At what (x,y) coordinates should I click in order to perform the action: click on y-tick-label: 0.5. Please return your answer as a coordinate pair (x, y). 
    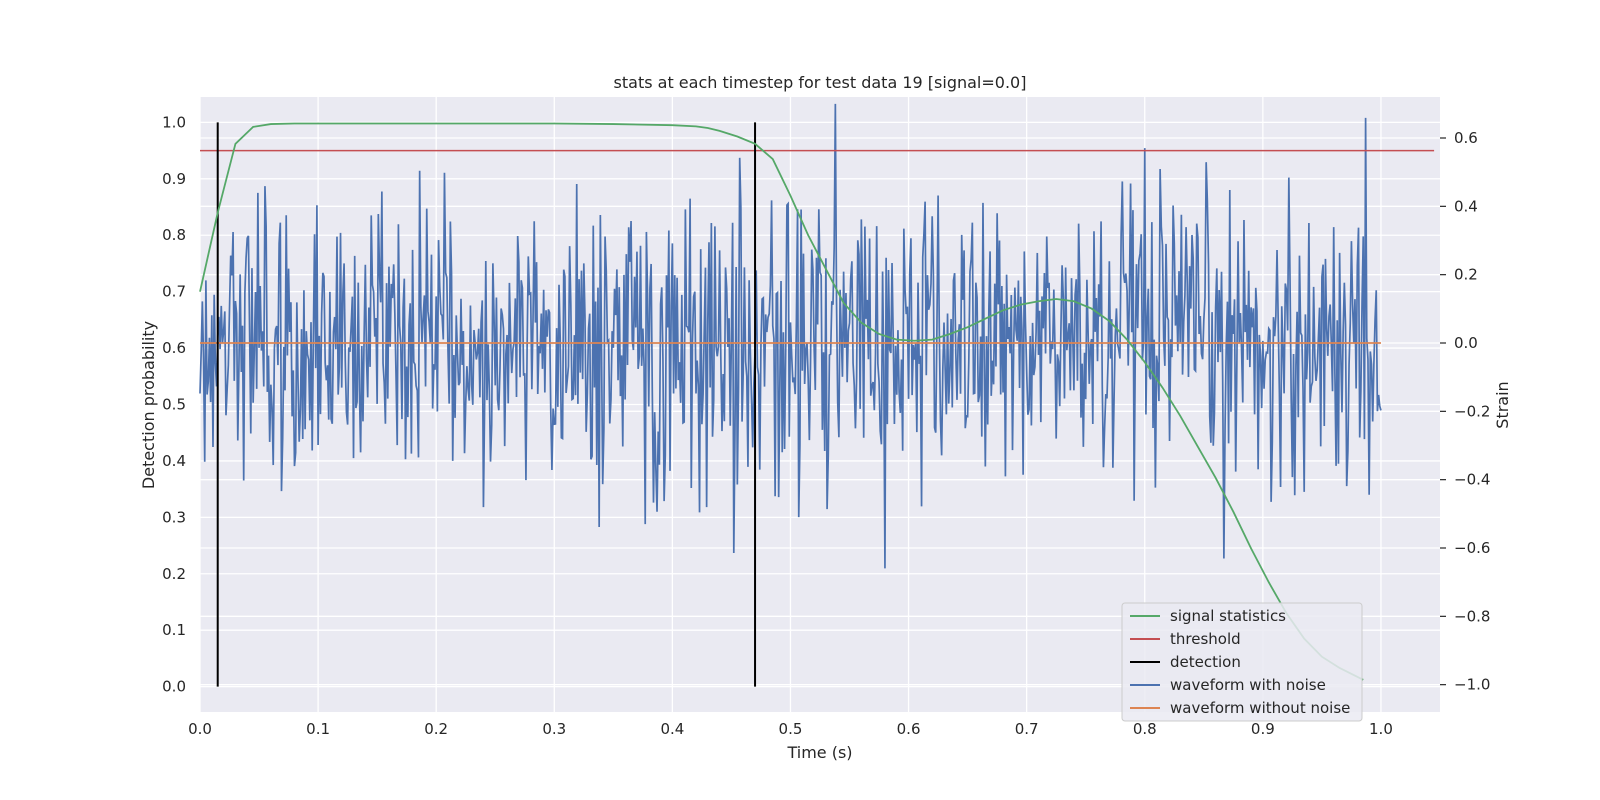
    Looking at the image, I should click on (174, 405).